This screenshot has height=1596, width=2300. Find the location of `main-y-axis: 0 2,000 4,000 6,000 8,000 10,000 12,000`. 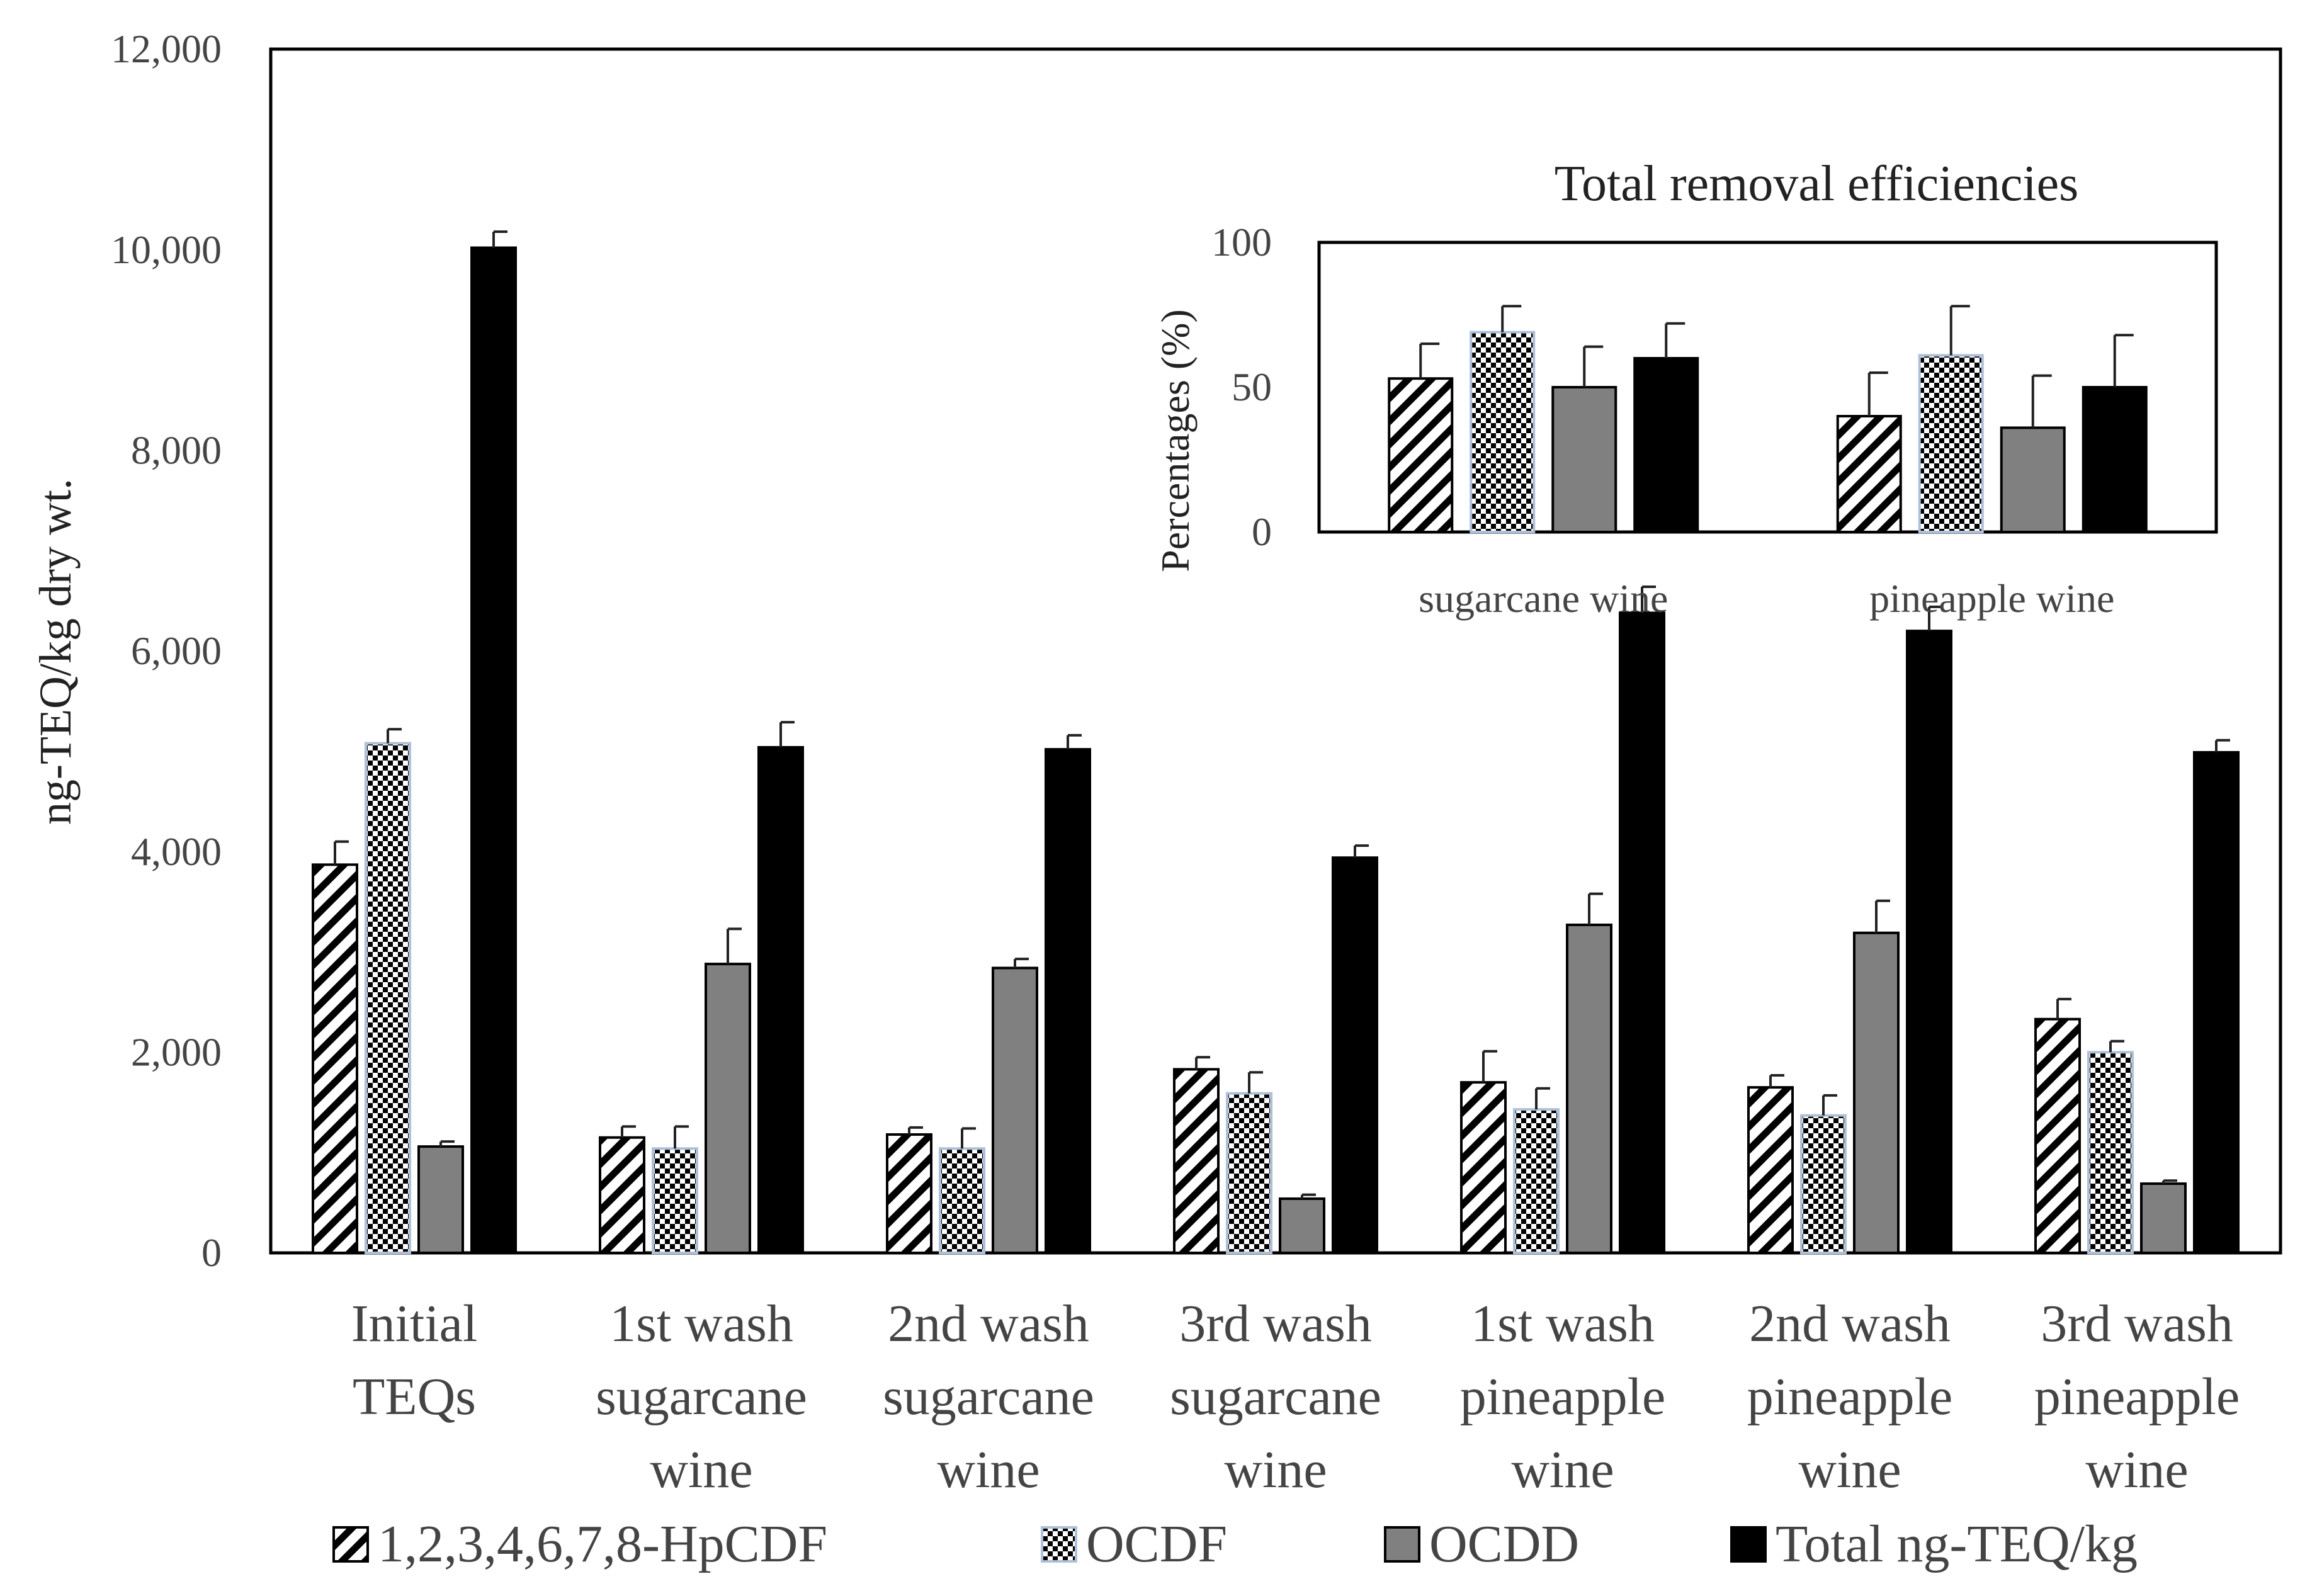

main-y-axis: 0 2,000 4,000 6,000 8,000 10,000 12,000 is located at coordinates (166, 650).